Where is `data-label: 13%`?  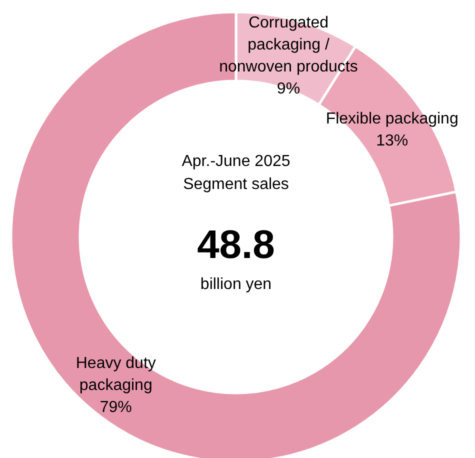 data-label: 13% is located at coordinates (392, 141).